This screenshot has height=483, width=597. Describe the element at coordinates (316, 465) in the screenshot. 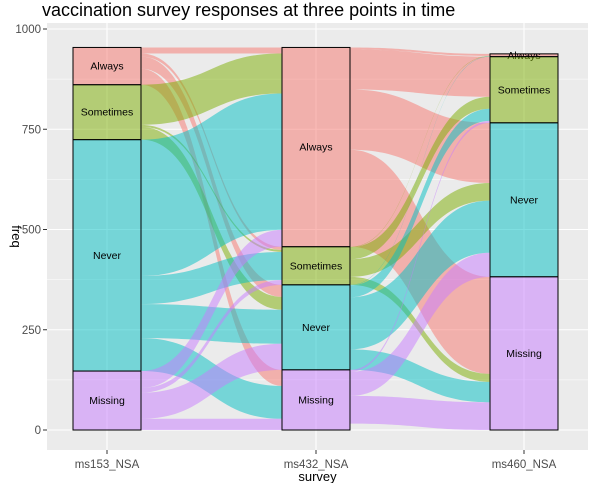

I see `x-tick-label: ms432_NSA` at that location.